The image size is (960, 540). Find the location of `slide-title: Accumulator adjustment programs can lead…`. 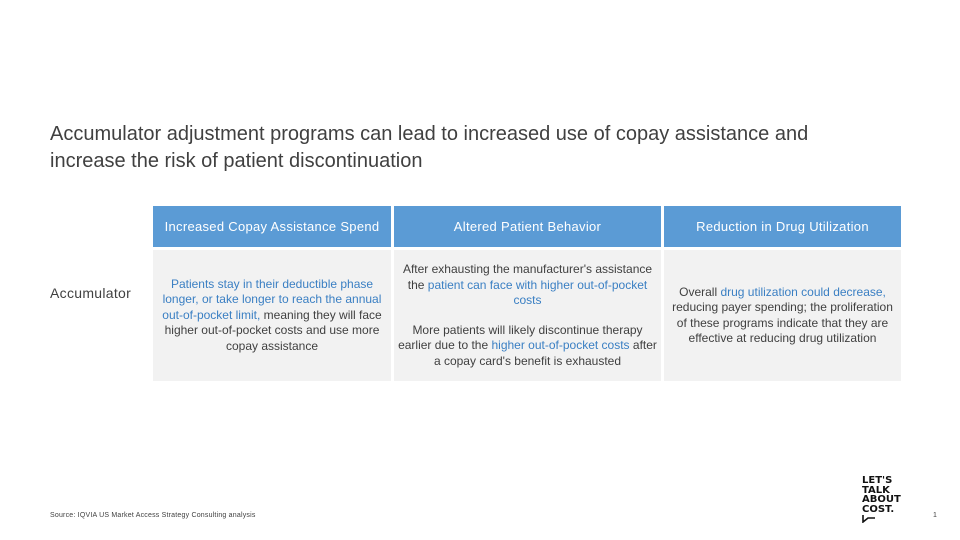

slide-title: Accumulator adjustment programs can lead… is located at coordinates (429, 147).